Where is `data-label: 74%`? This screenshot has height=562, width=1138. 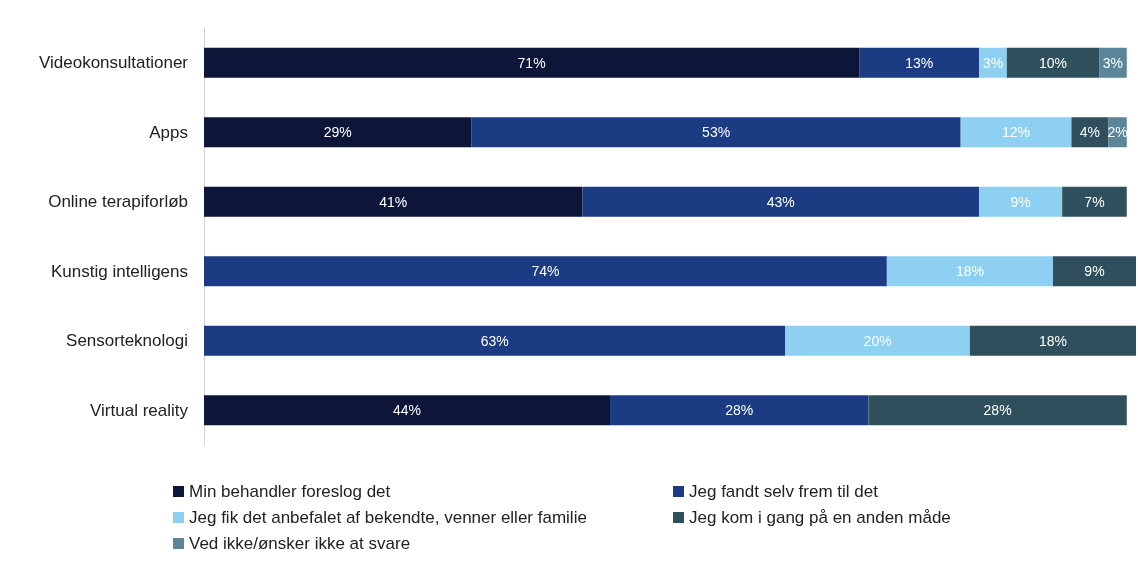
data-label: 74% is located at coordinates (545, 271).